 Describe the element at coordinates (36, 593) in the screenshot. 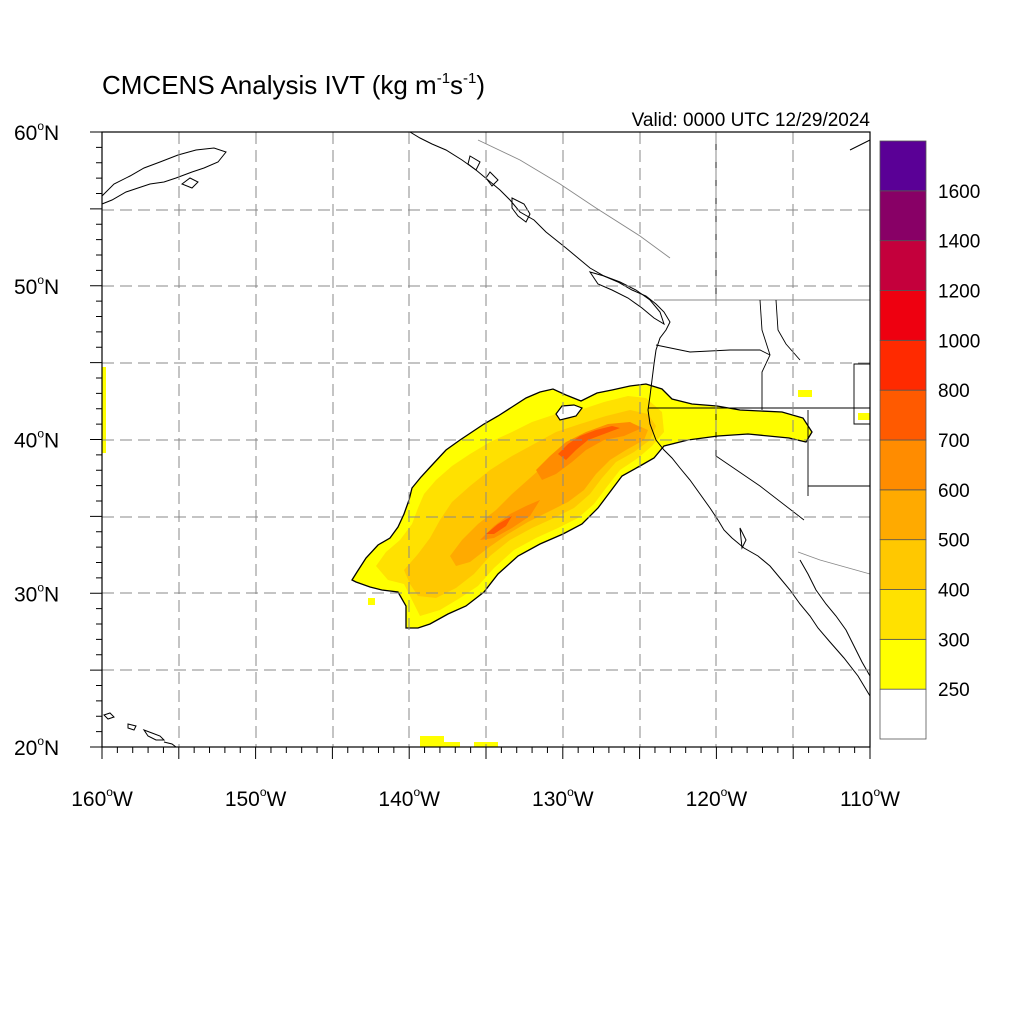

I see `lat-tick-label: 30oN` at that location.